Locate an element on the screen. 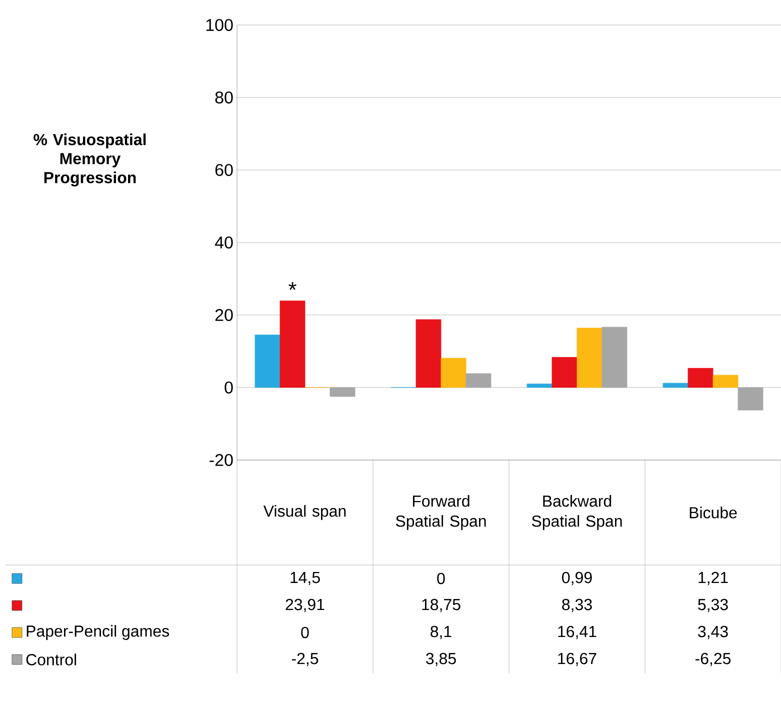  data-label: 3,85 is located at coordinates (441, 659).